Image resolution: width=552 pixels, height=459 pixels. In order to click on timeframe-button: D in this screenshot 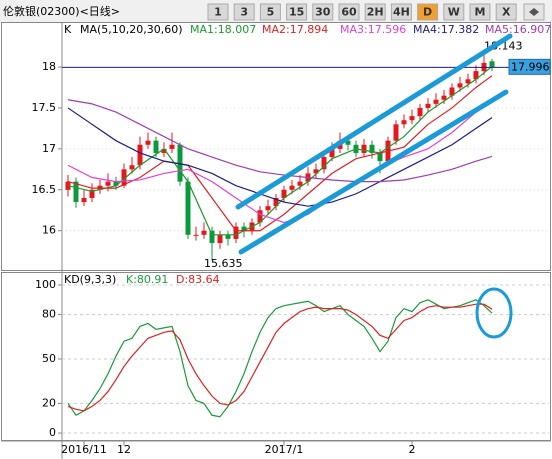, I will do `click(428, 12)`.